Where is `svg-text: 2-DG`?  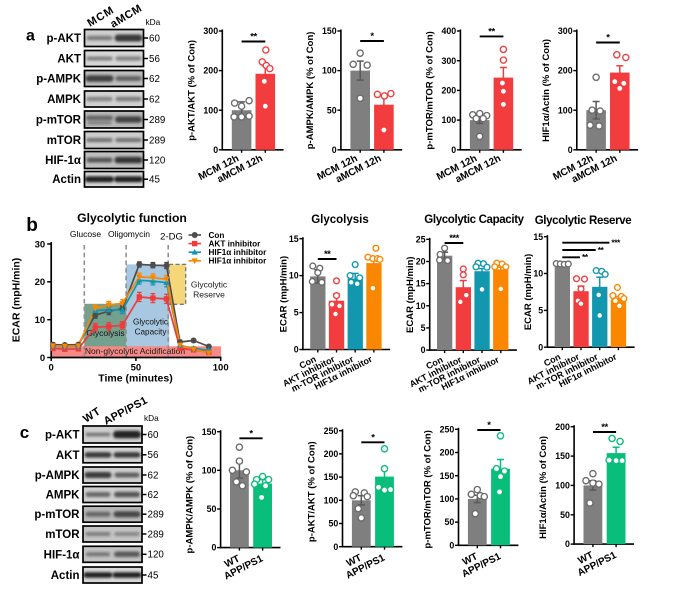 svg-text: 2-DG is located at coordinates (171, 237).